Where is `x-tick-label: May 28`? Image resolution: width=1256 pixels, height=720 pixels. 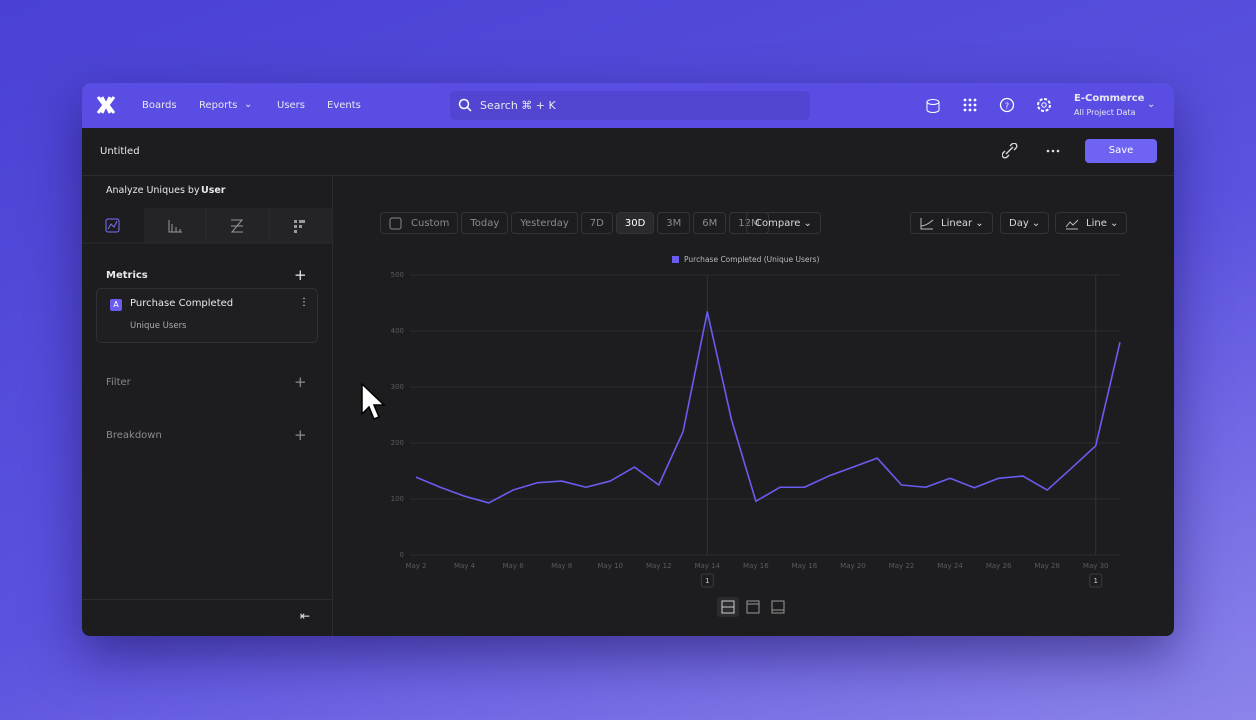 x-tick-label: May 28 is located at coordinates (1047, 566).